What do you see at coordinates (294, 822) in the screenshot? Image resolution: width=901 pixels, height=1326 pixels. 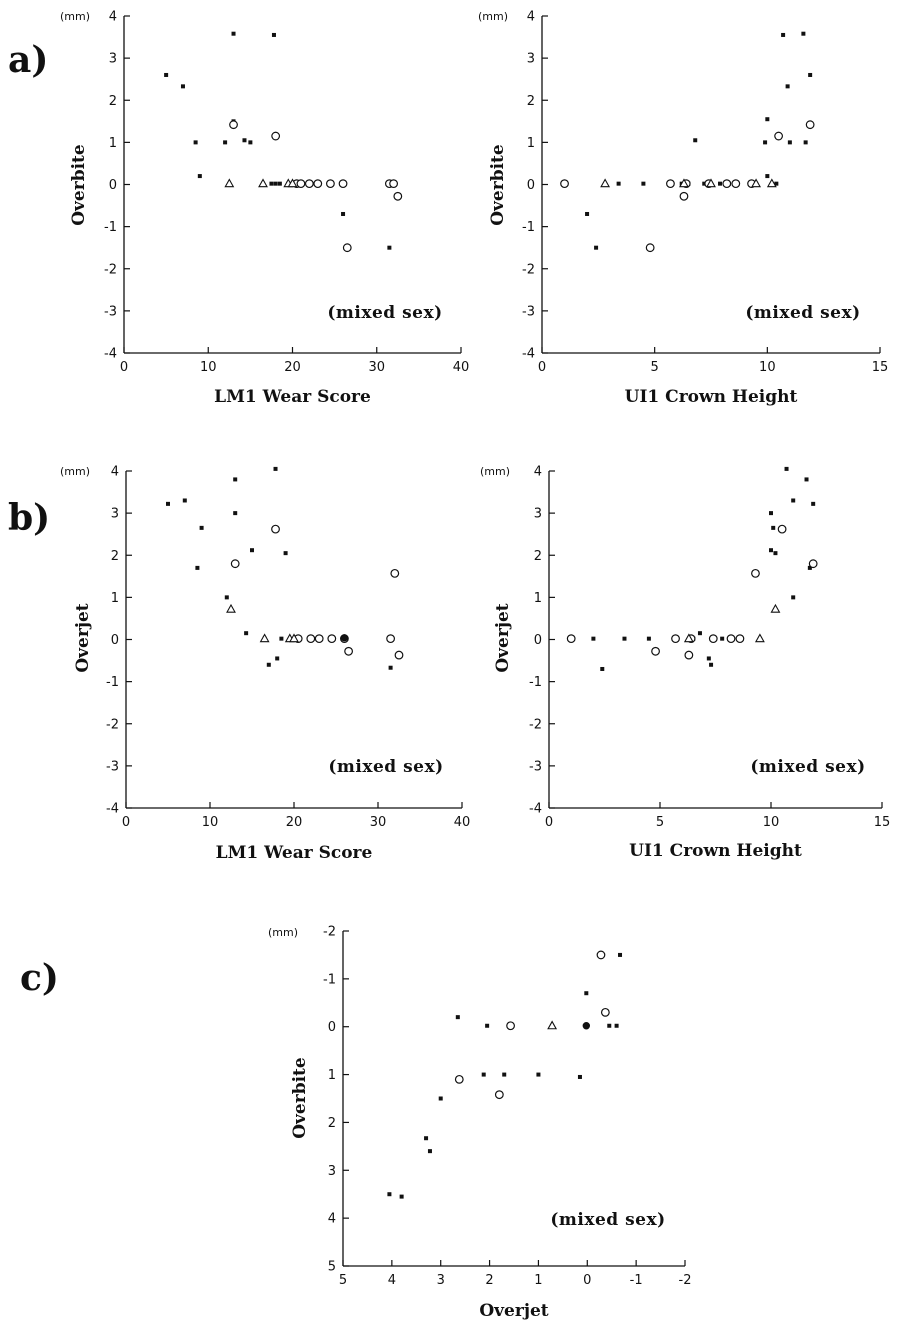 I see `x-tick-label: 20` at bounding box center [294, 822].